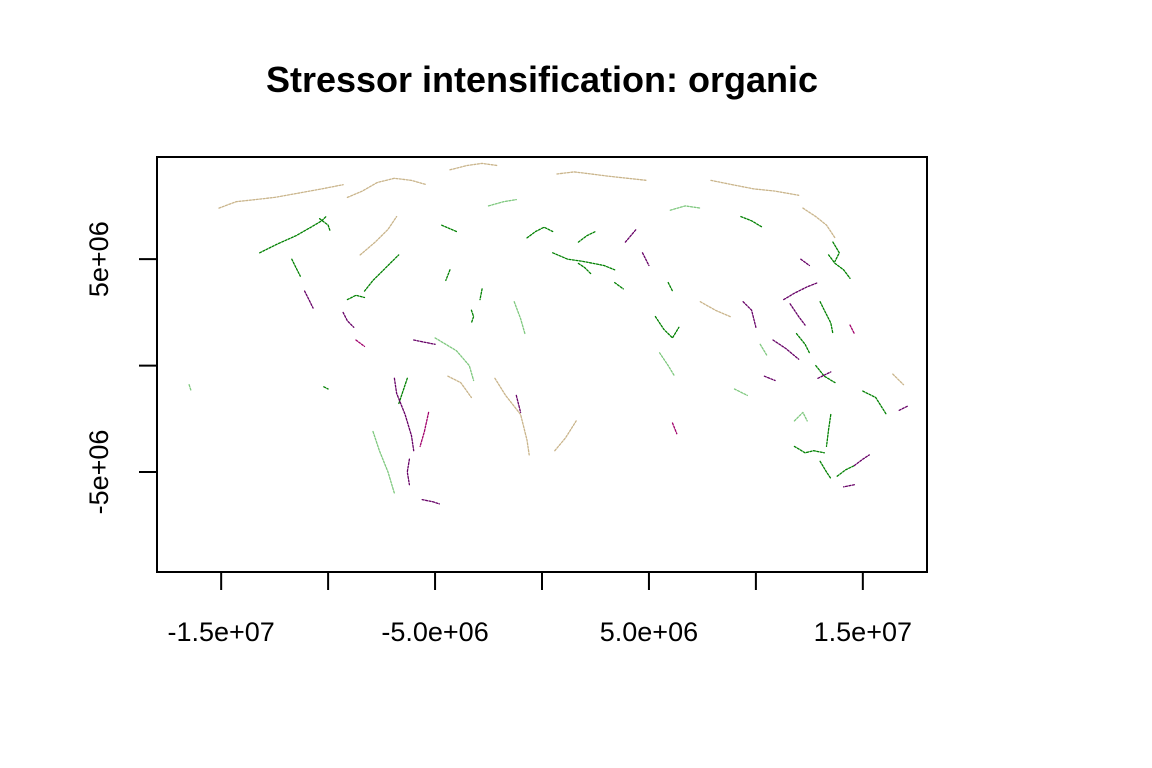 The height and width of the screenshot is (768, 1152). I want to click on y-tick-label: -5e+06, so click(99, 472).